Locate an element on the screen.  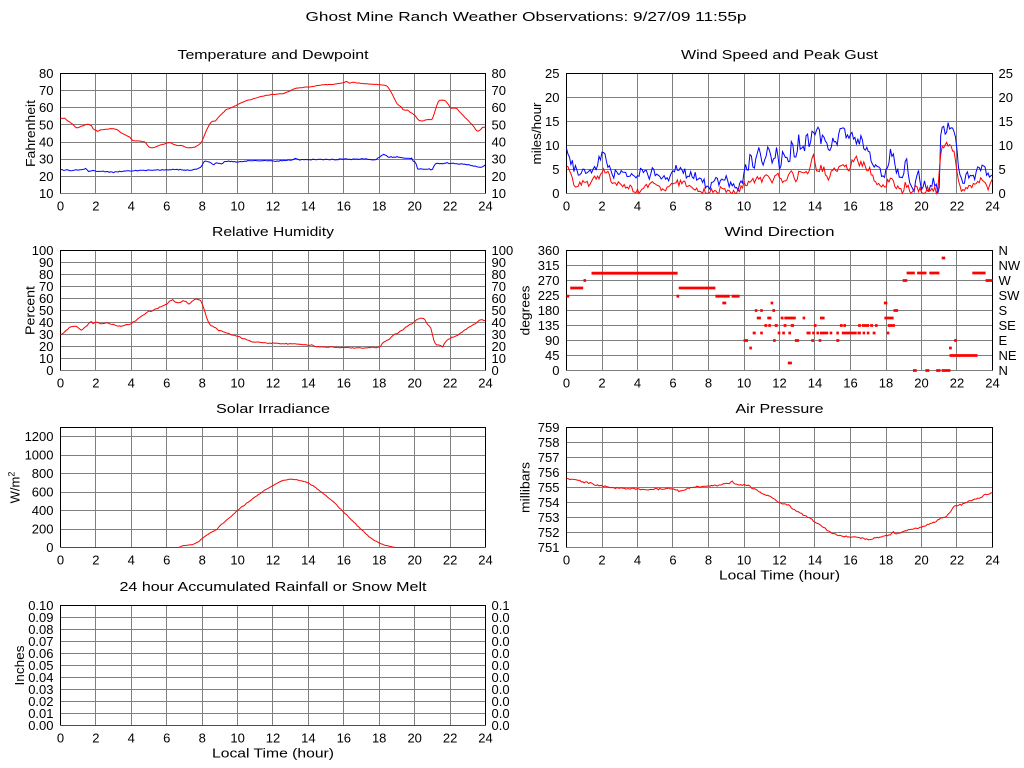
svg-text: 70 is located at coordinates (46, 286).